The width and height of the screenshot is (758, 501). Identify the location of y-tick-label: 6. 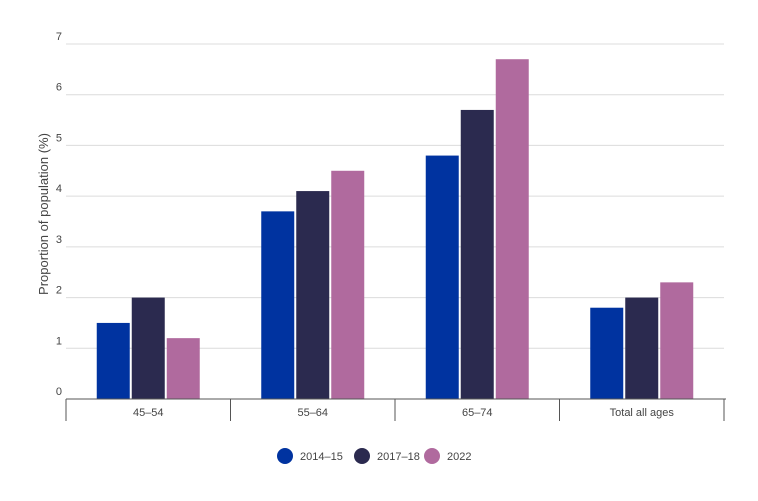
(59, 88).